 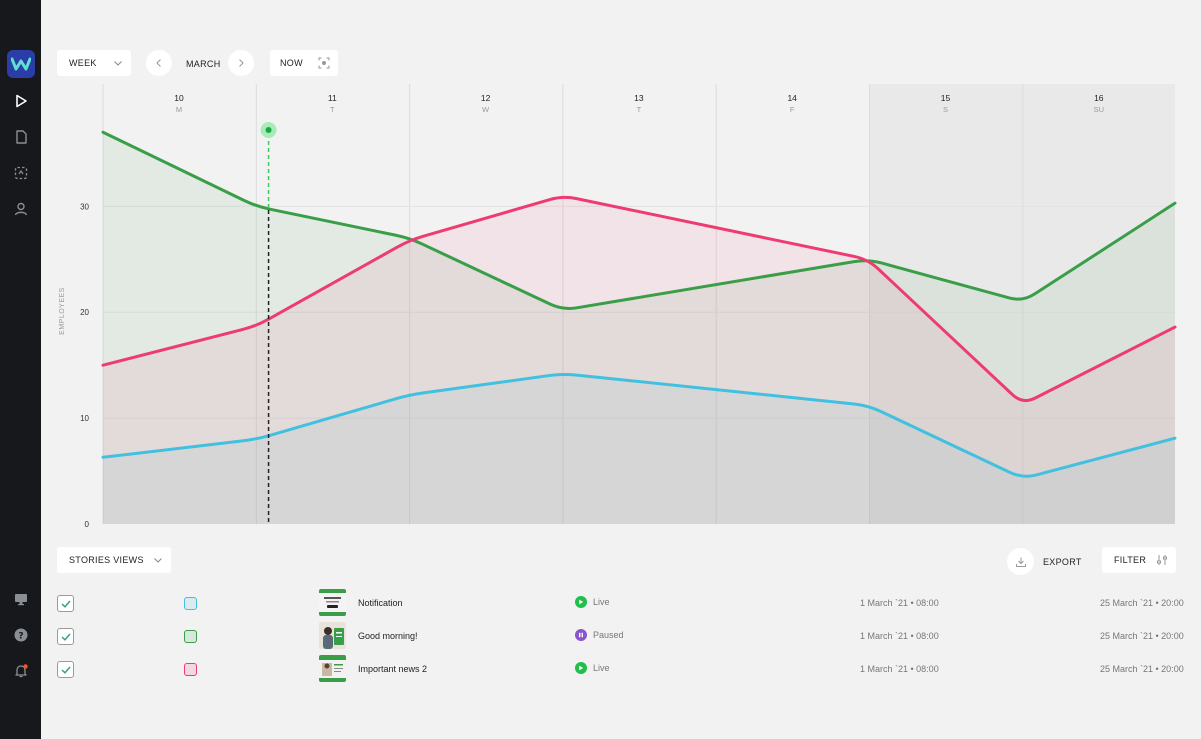 What do you see at coordinates (21, 671) in the screenshot?
I see `bell-icon` at bounding box center [21, 671].